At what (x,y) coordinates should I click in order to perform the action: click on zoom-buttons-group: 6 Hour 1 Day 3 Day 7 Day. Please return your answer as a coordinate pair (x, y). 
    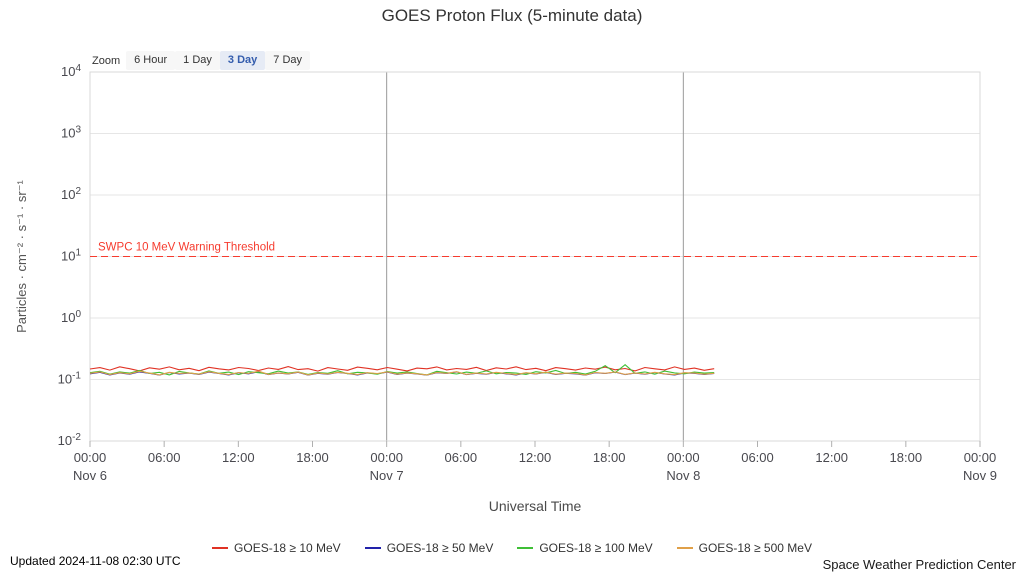
    Looking at the image, I should click on (218, 60).